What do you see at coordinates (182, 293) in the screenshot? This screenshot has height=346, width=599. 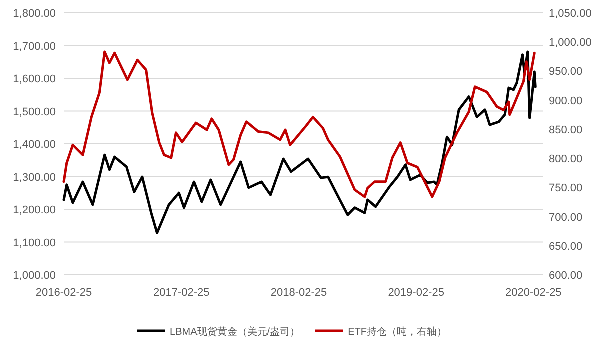 I see `x-tick-label: 2017-02-25` at bounding box center [182, 293].